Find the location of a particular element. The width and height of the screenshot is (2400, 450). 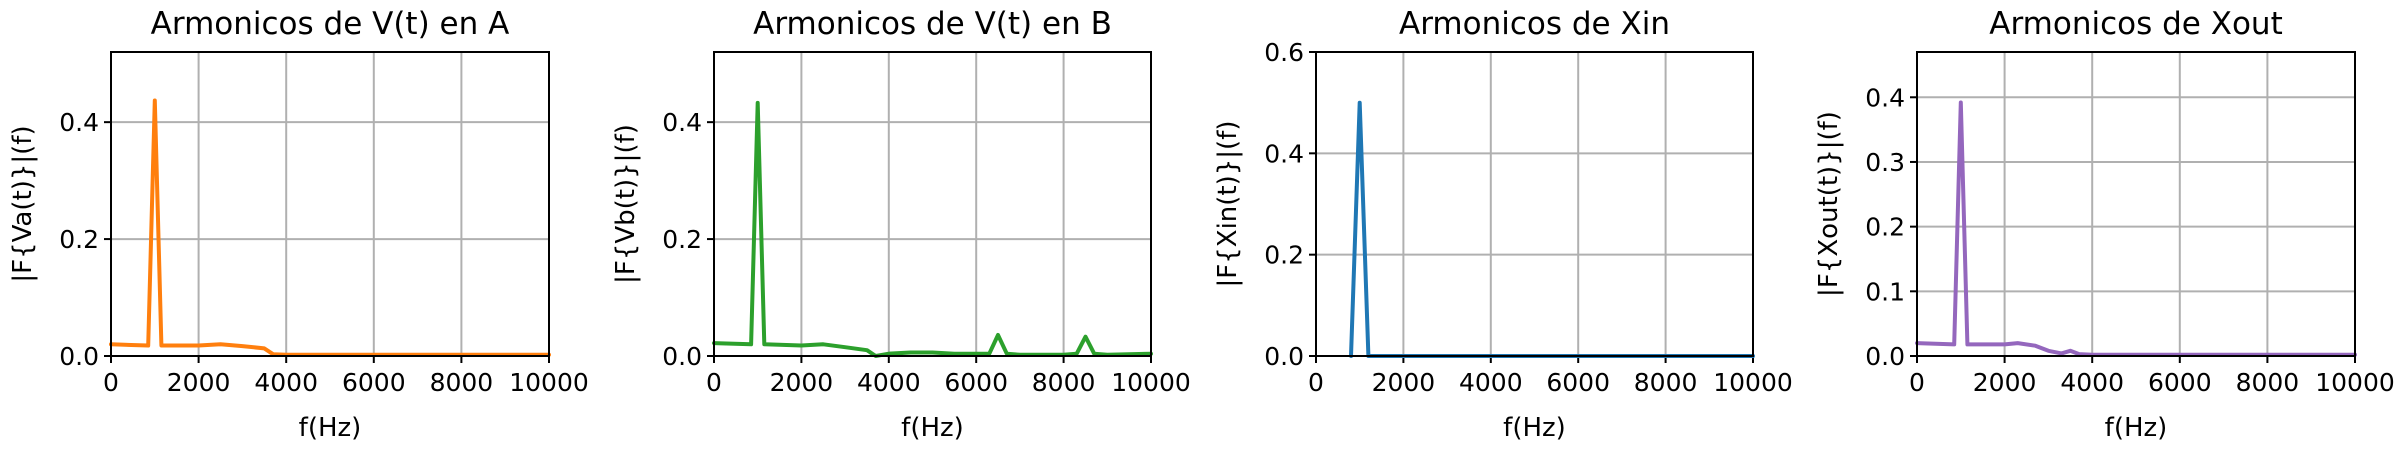

y-axis-label: |F{Xin(t)}|(f) is located at coordinates (1228, 204).